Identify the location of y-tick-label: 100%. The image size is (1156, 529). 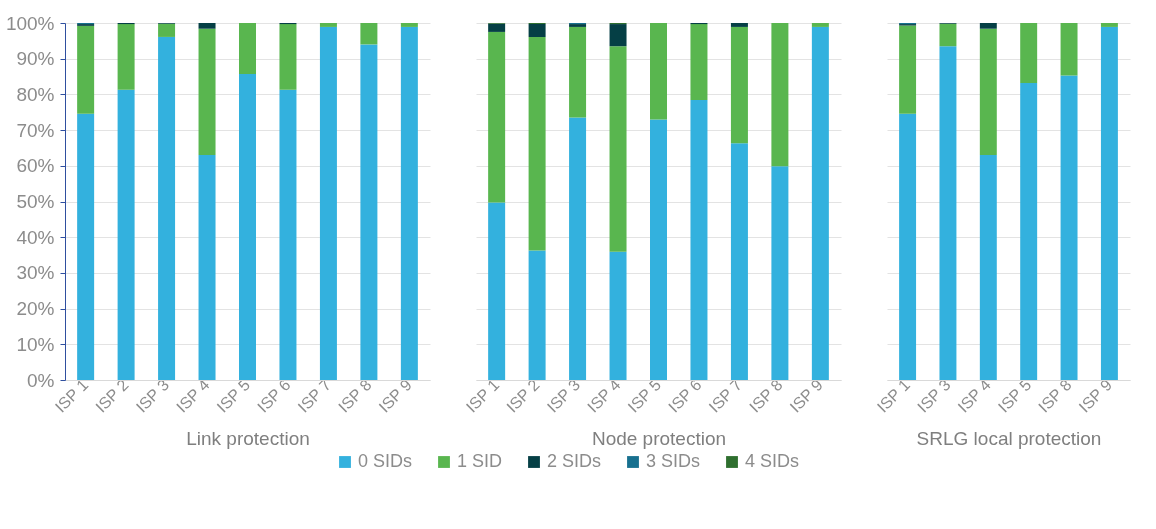
(30, 23).